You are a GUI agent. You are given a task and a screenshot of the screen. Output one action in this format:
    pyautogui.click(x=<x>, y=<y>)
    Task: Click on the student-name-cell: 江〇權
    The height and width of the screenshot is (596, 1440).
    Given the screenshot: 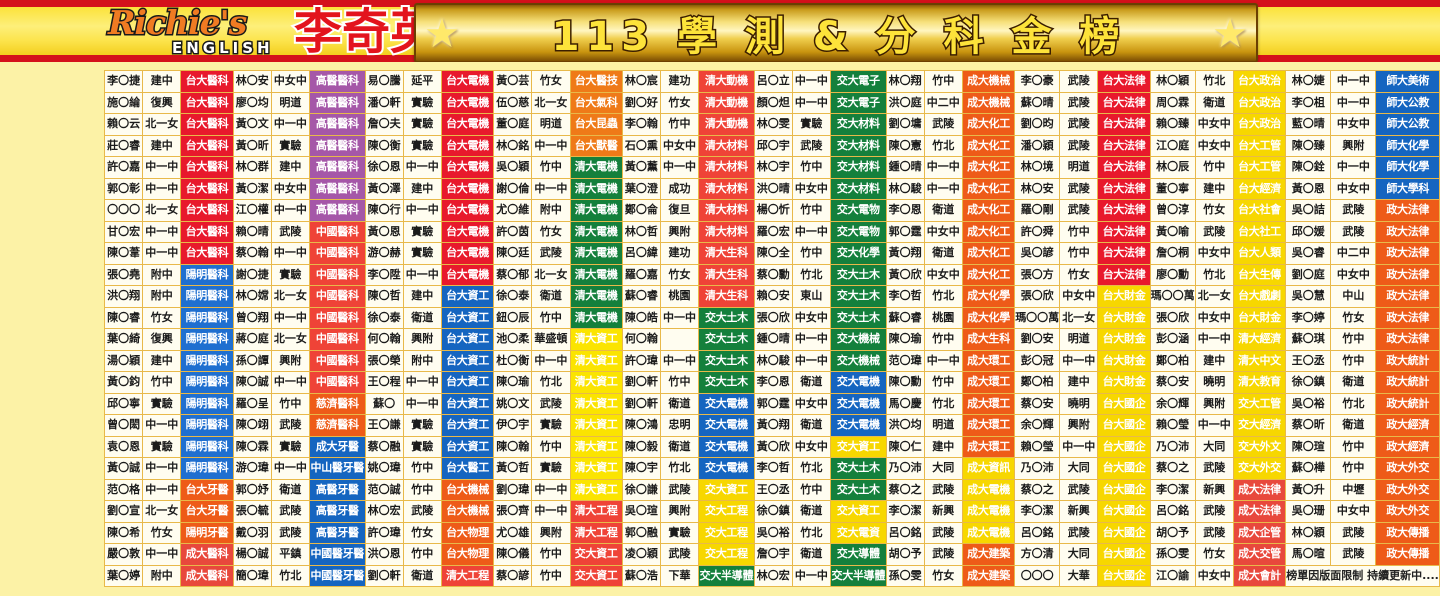 What is the action you would take?
    pyautogui.click(x=252, y=210)
    